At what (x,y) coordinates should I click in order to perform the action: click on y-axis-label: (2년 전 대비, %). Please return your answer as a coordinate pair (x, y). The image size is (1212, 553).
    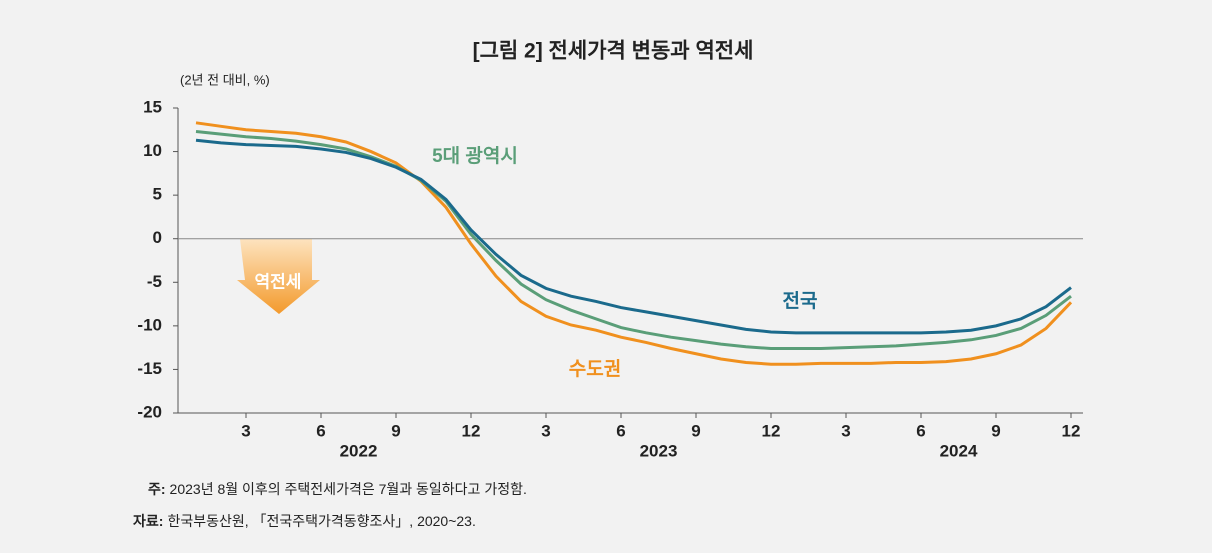
    Looking at the image, I should click on (225, 79).